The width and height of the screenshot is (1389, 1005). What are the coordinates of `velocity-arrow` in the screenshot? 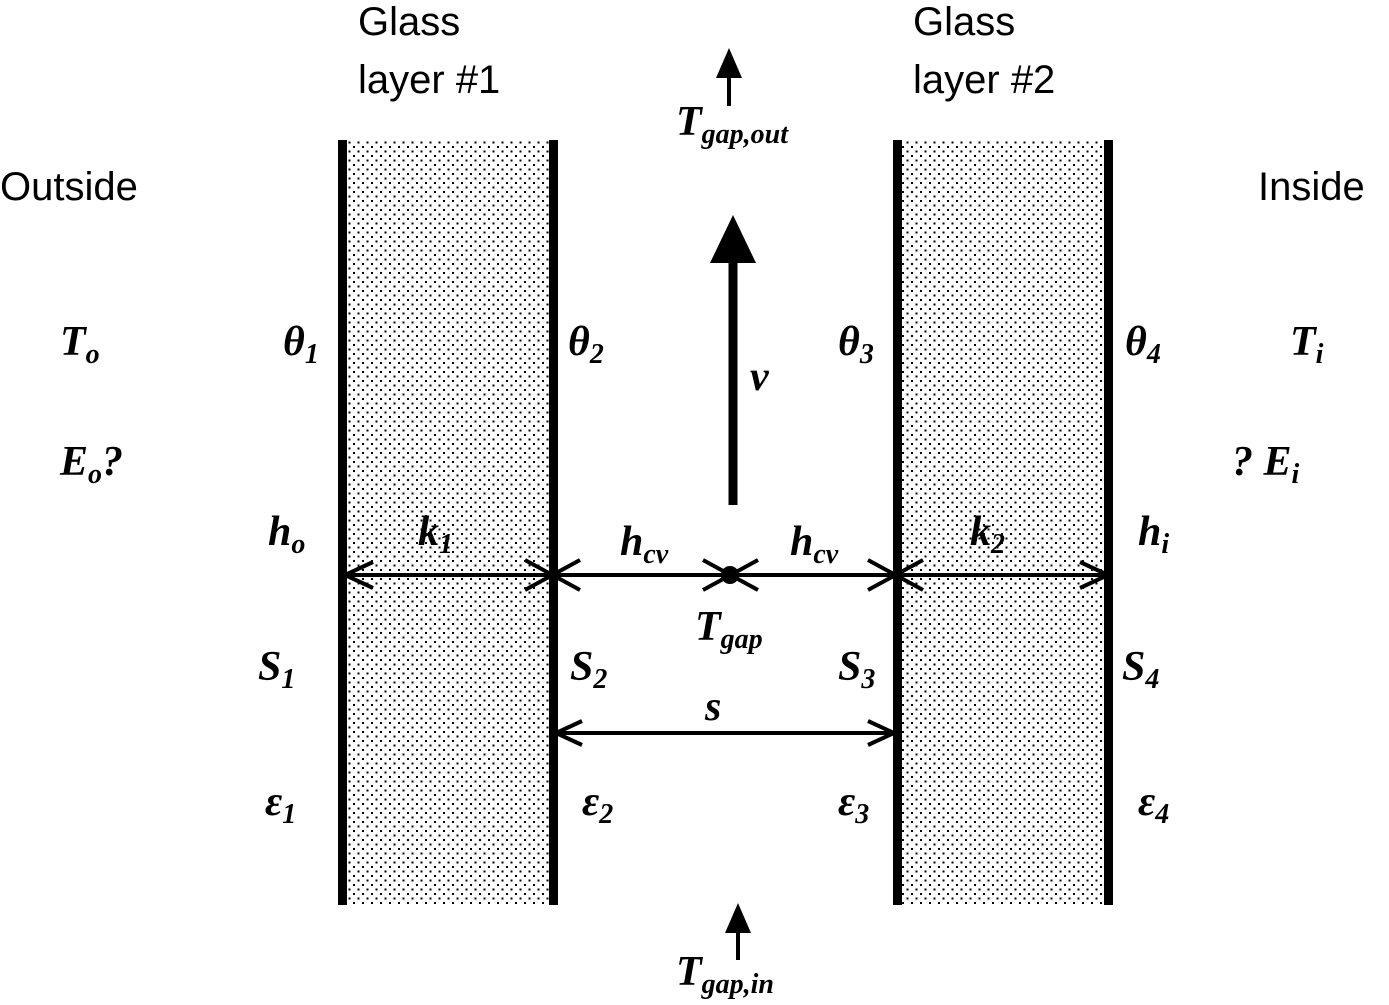 It's located at (733, 360).